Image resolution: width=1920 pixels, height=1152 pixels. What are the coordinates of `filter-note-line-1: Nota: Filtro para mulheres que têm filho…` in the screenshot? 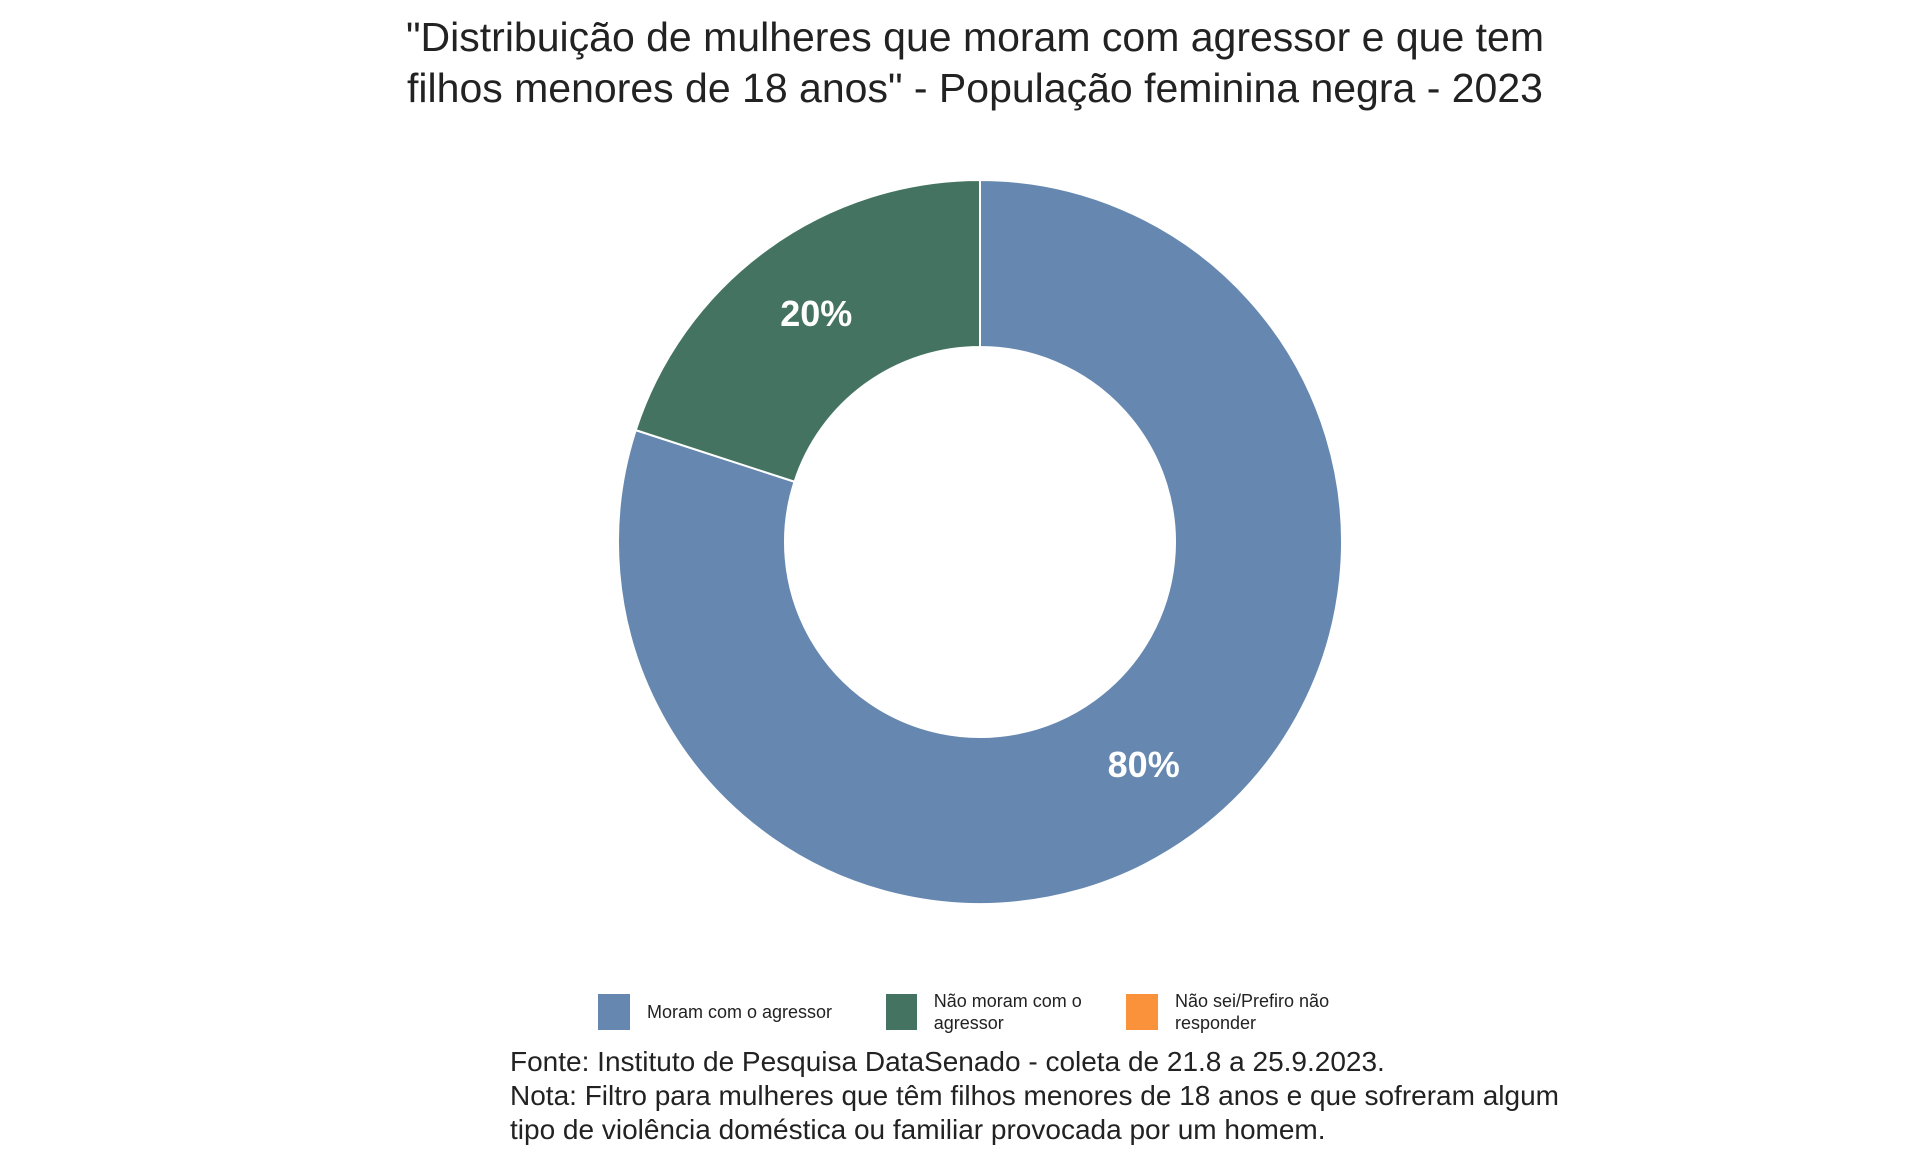 It's located at (1034, 1095).